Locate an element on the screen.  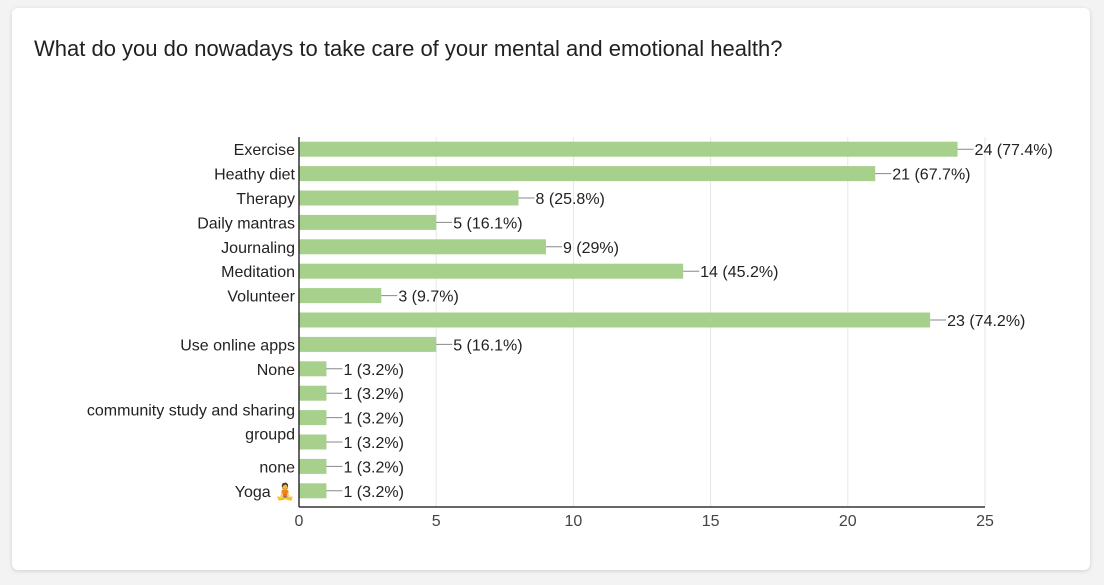
x-tick-label: 0 is located at coordinates (299, 521).